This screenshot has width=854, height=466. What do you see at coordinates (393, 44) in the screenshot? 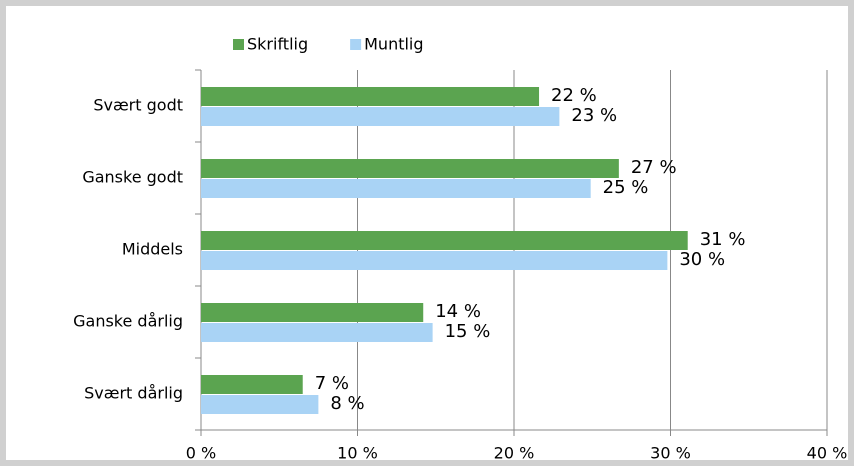
I see `legend-label: Muntlig` at bounding box center [393, 44].